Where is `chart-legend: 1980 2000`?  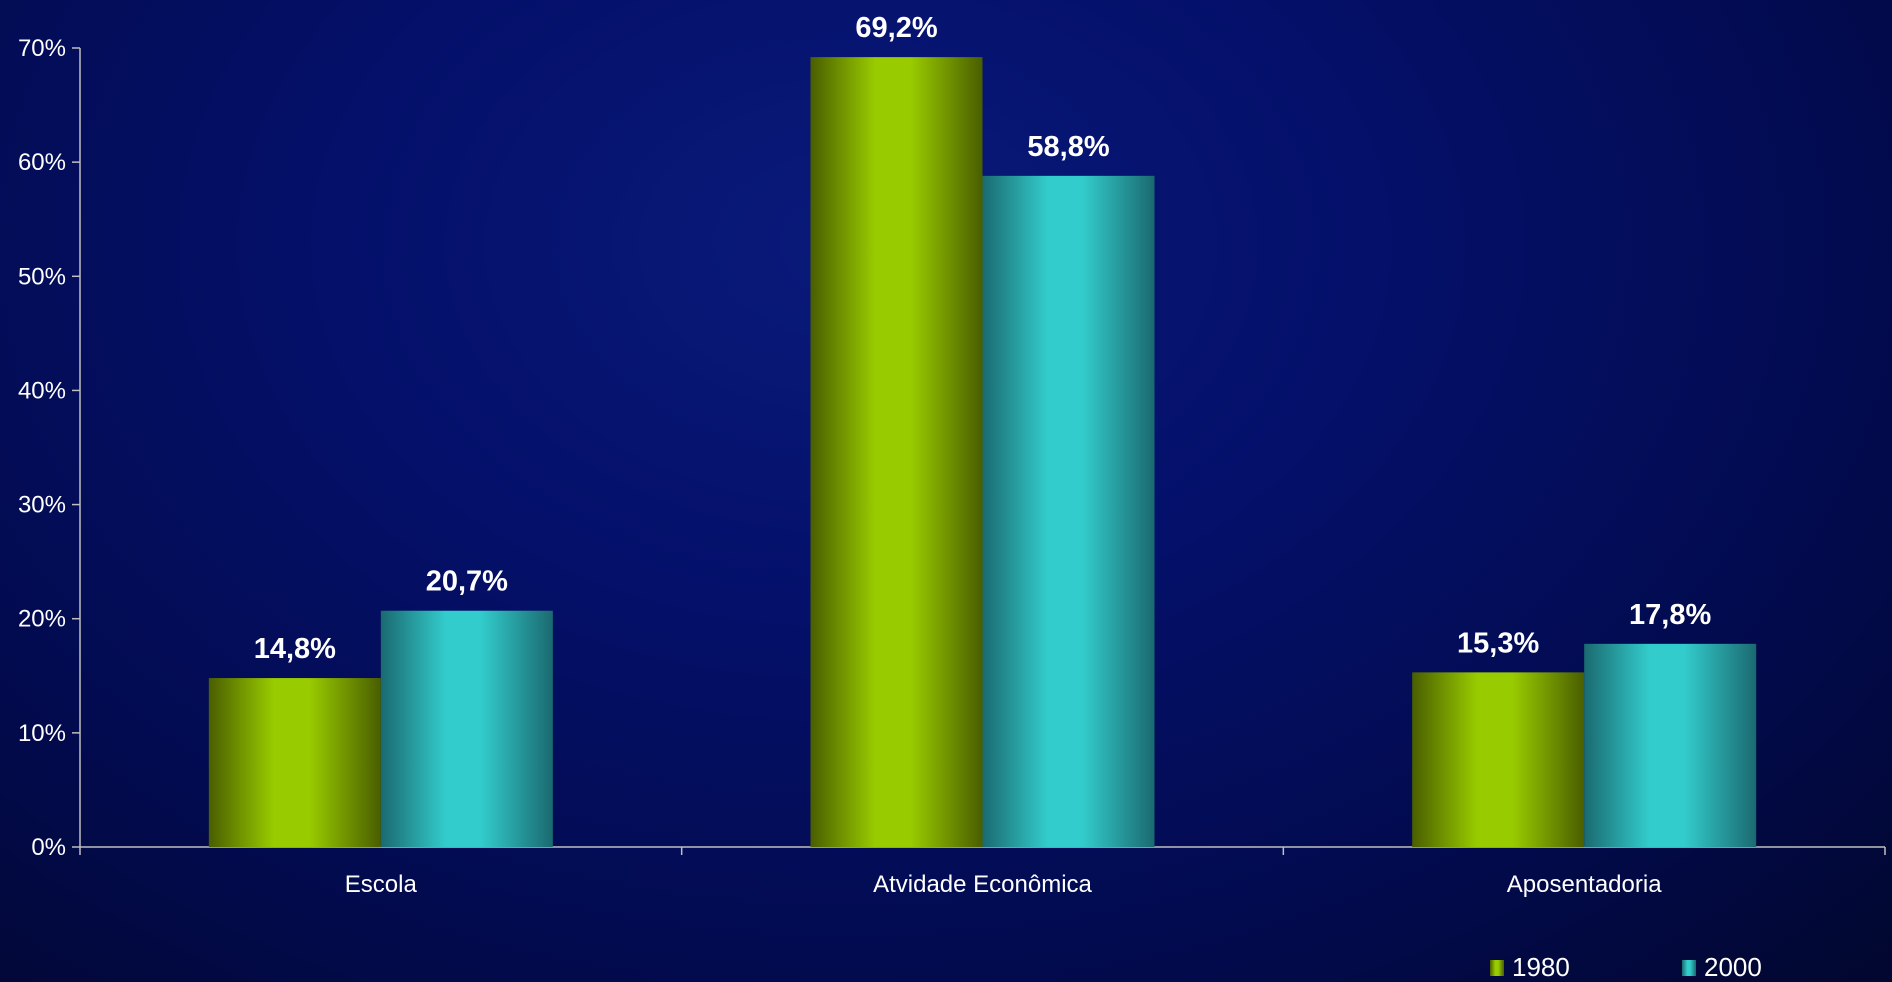 chart-legend: 1980 2000 is located at coordinates (1626, 967).